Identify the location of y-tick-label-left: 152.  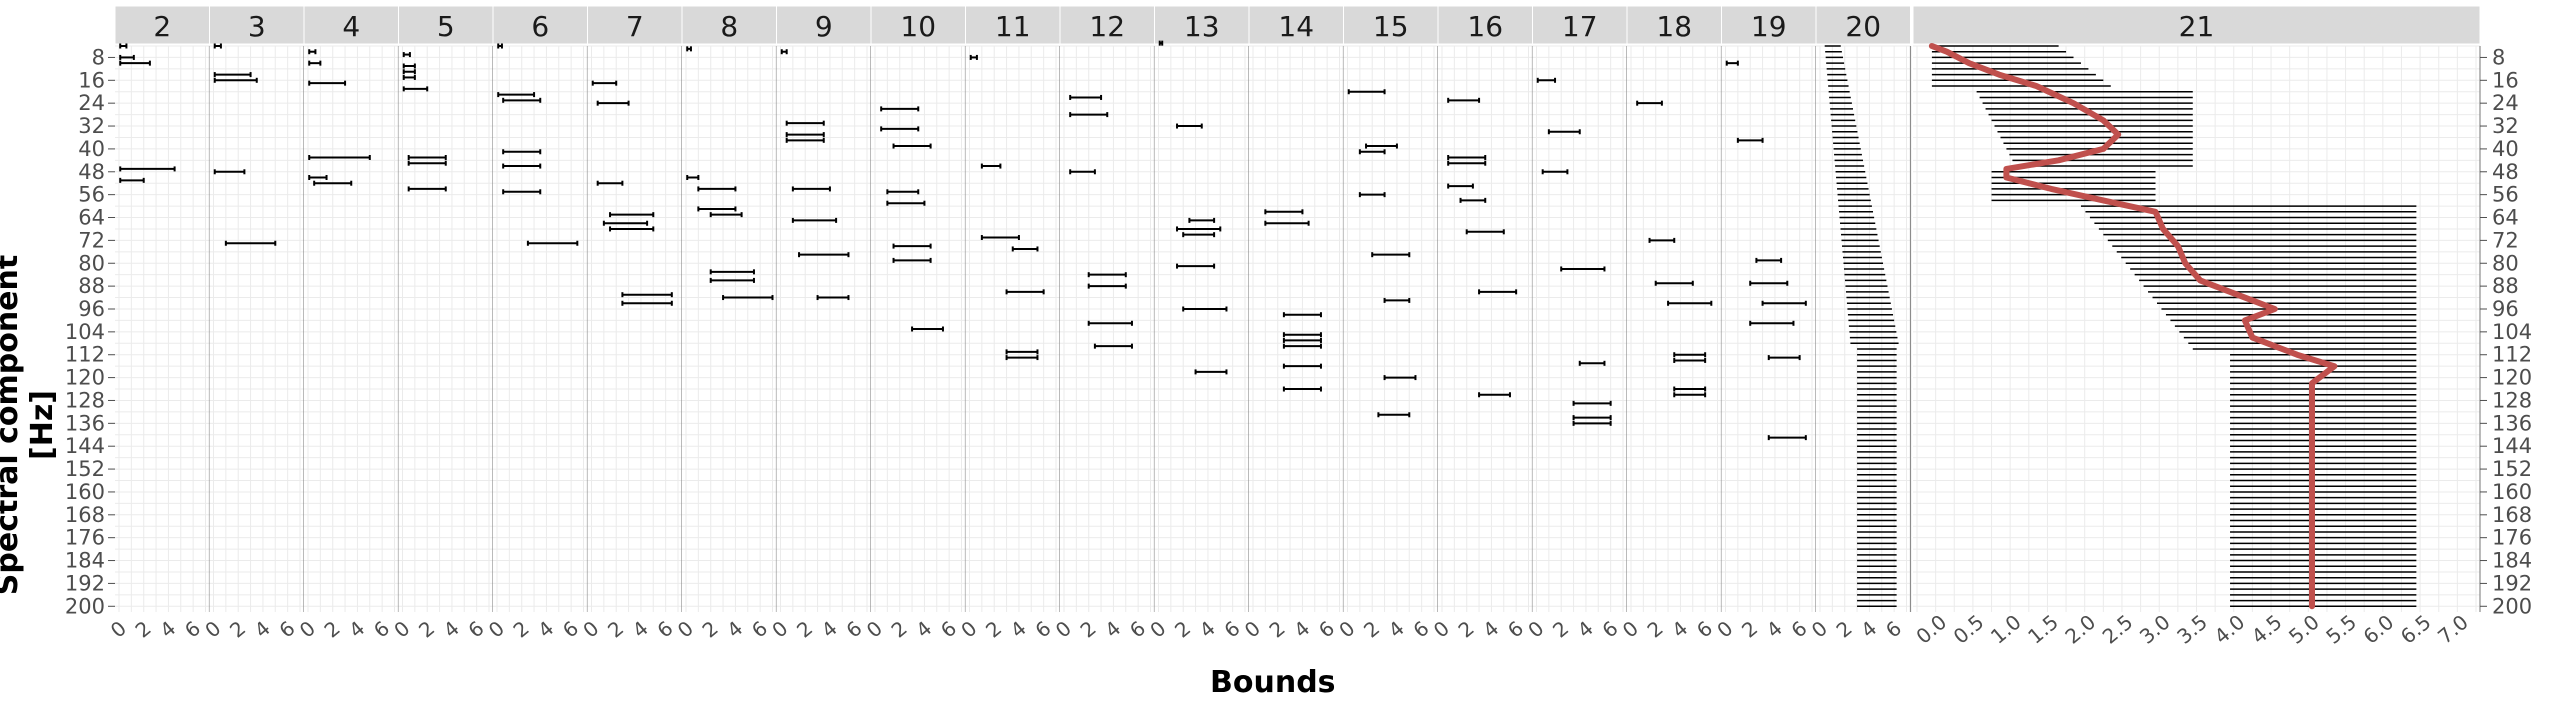
(85, 469).